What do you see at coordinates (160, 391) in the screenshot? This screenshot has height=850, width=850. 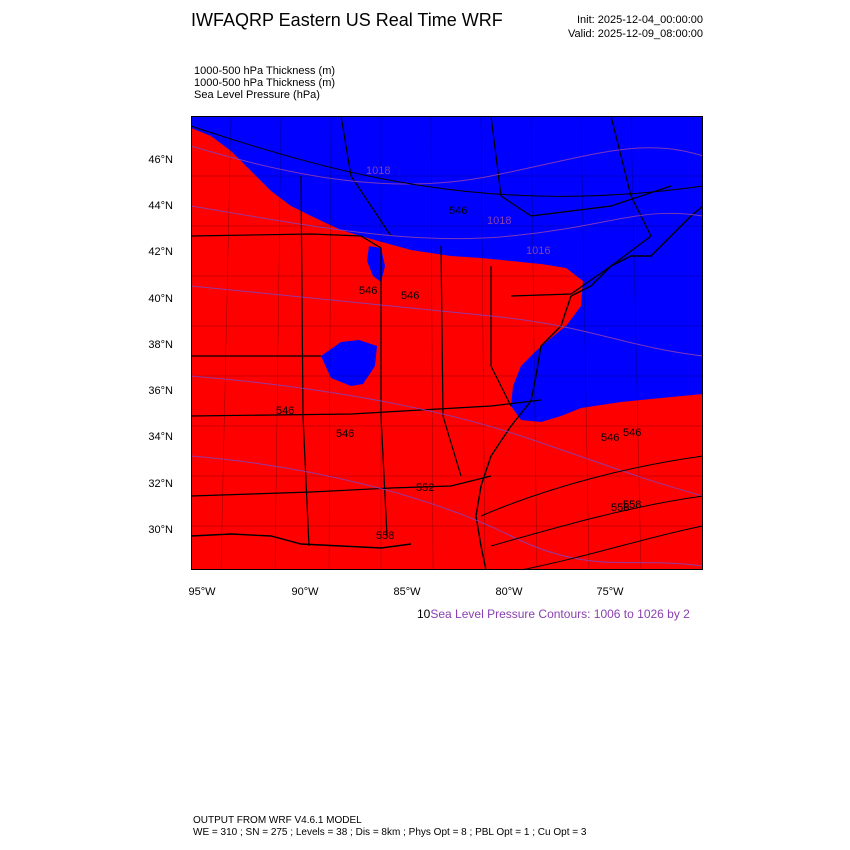 I see `lat-label: 36°N` at bounding box center [160, 391].